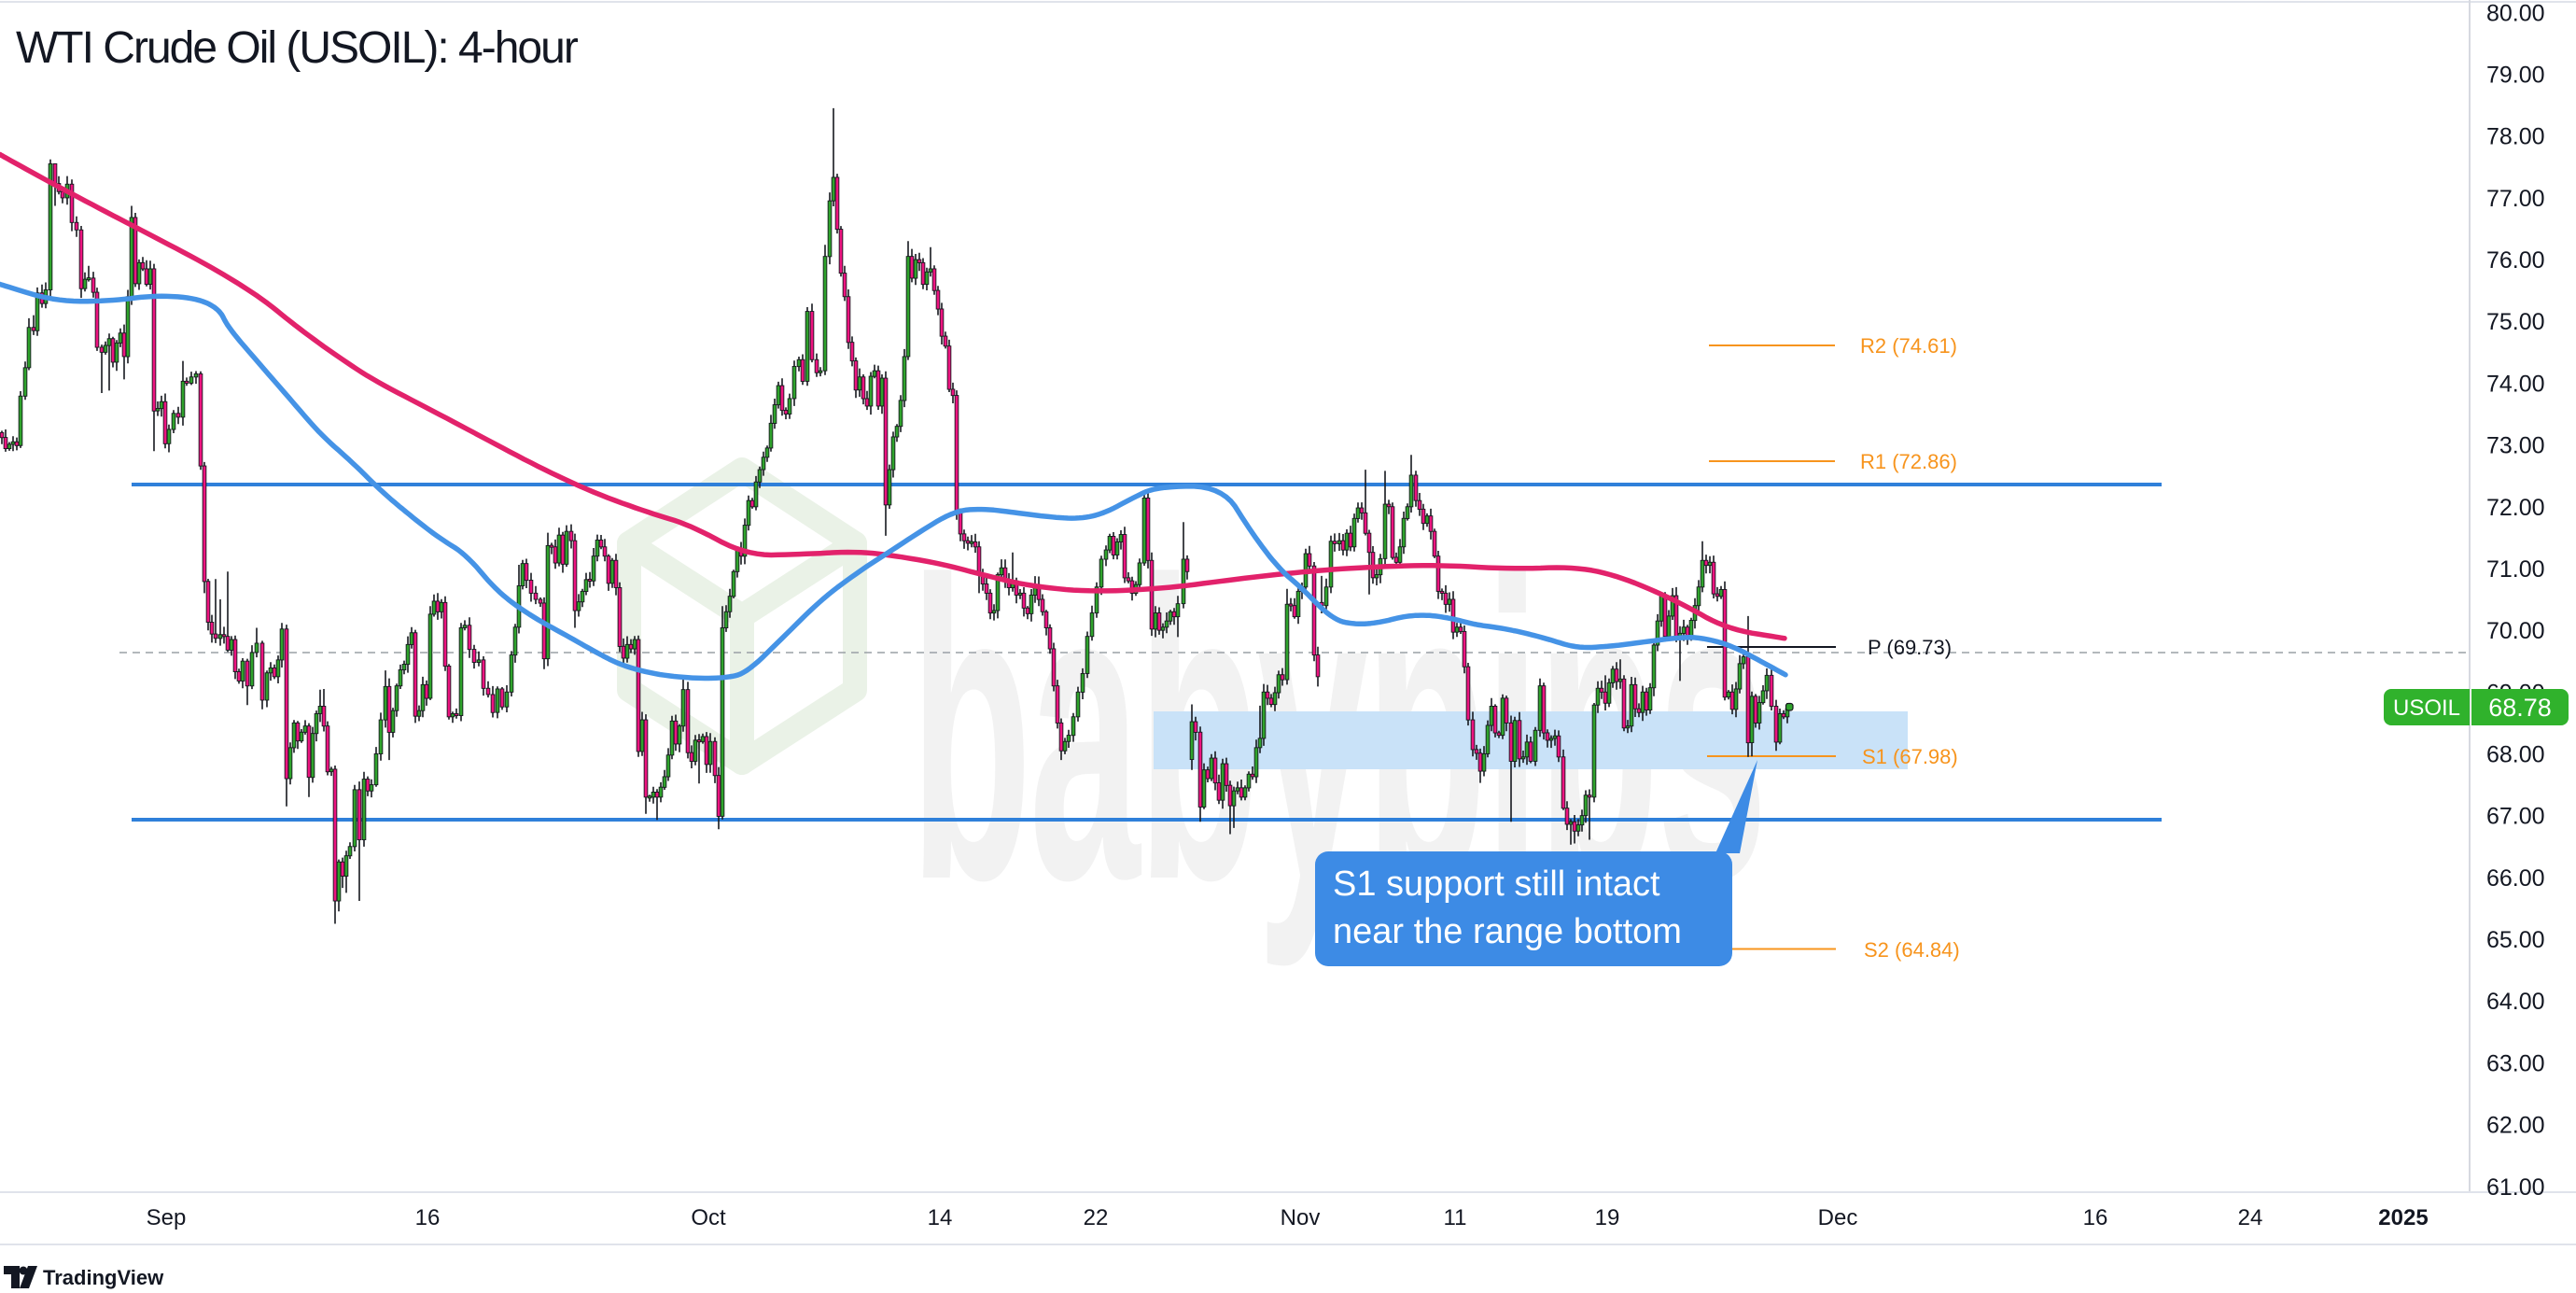 This screenshot has width=2576, height=1293. What do you see at coordinates (2515, 322) in the screenshot?
I see `svg-text: 75.00` at bounding box center [2515, 322].